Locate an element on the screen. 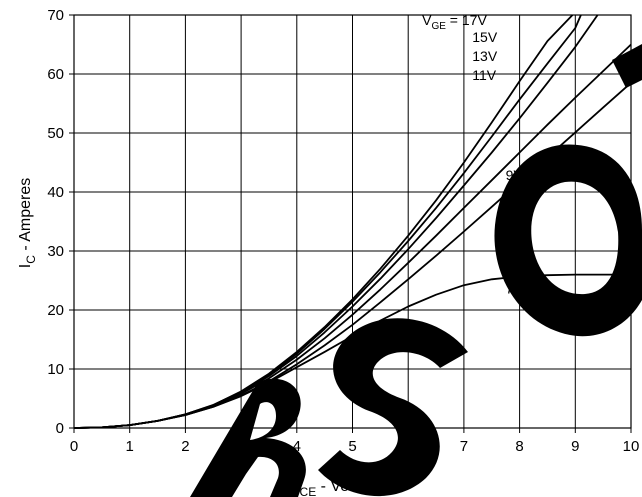 This screenshot has width=642, height=497. y-tick-label: 70 is located at coordinates (55, 15).